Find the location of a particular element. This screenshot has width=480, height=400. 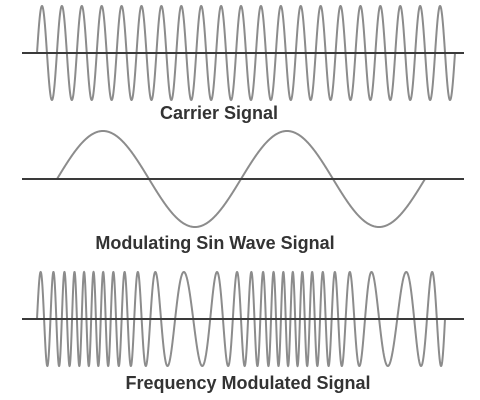

fm-label: Frequency Modulated Signal is located at coordinates (247, 383).